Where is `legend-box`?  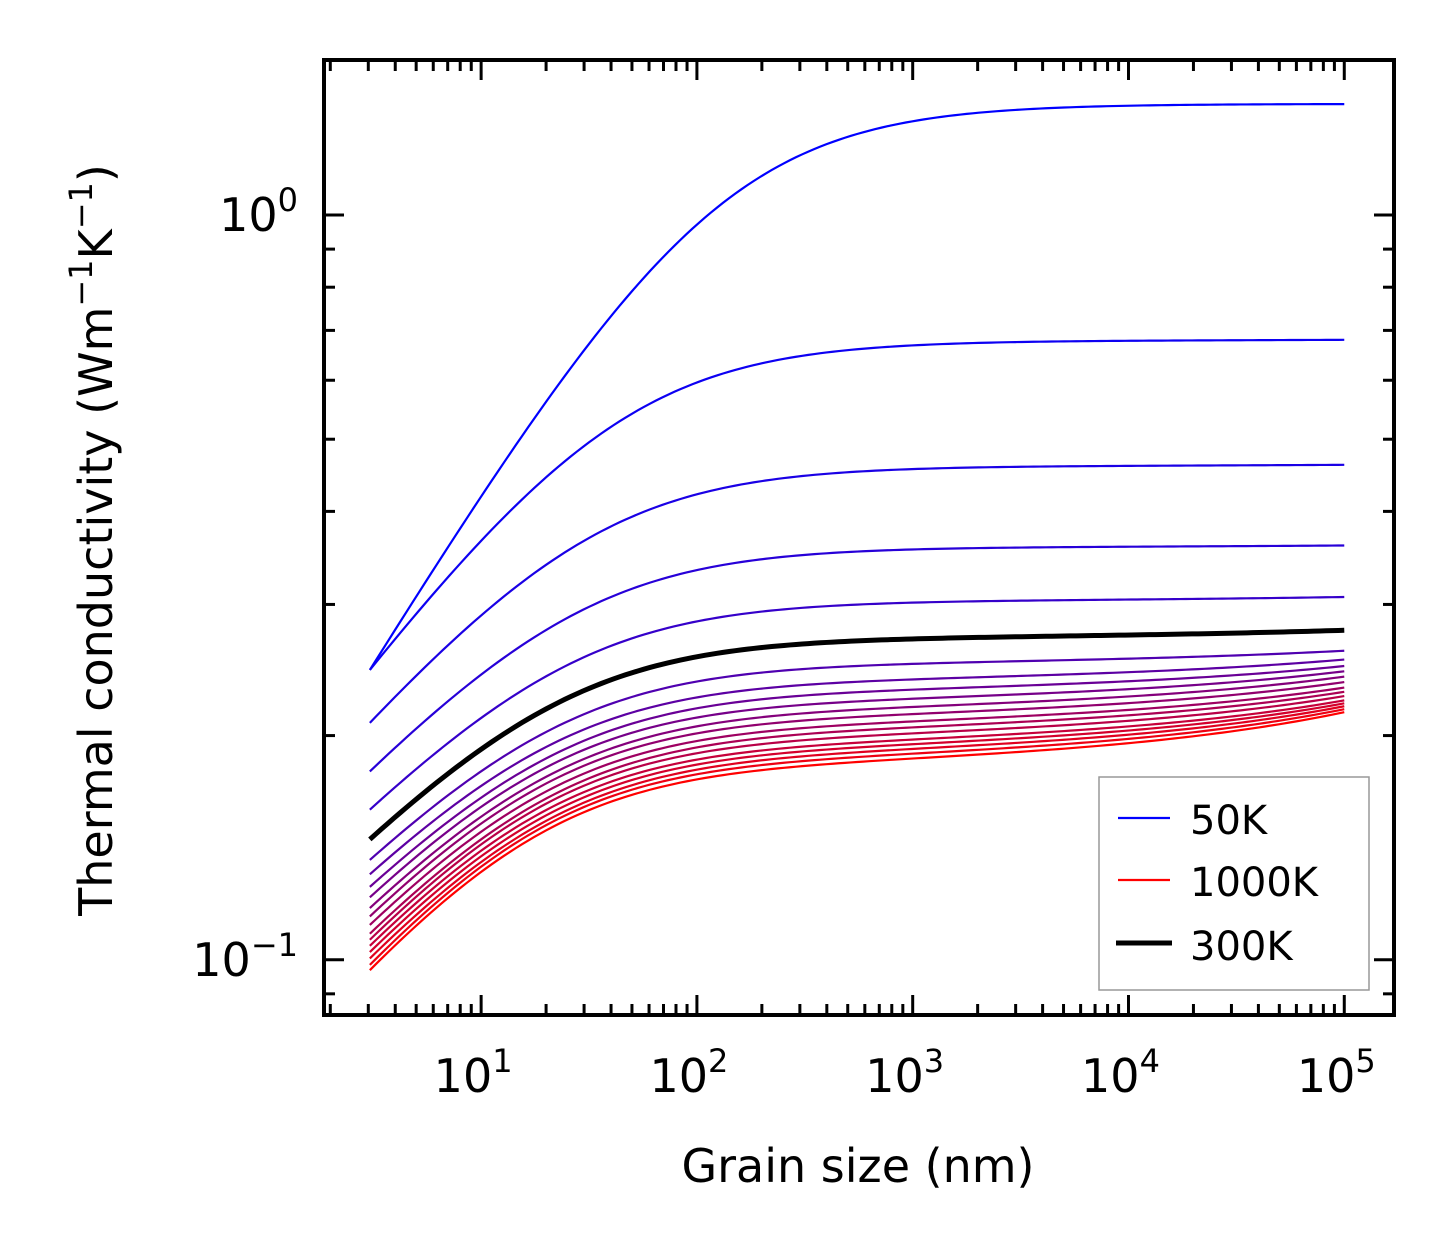
legend-box is located at coordinates (1234, 883).